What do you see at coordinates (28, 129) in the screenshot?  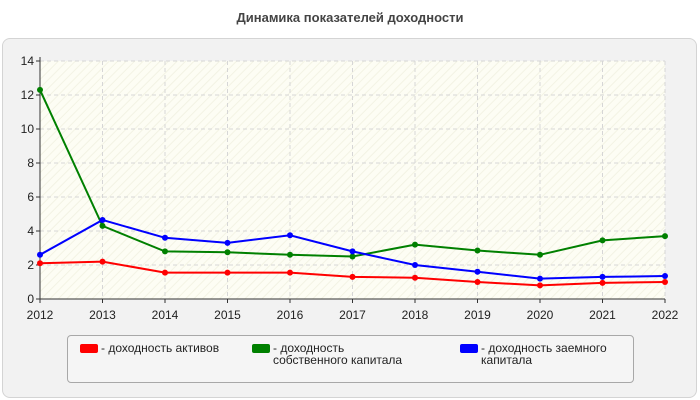 I see `y-tick-label: 10` at bounding box center [28, 129].